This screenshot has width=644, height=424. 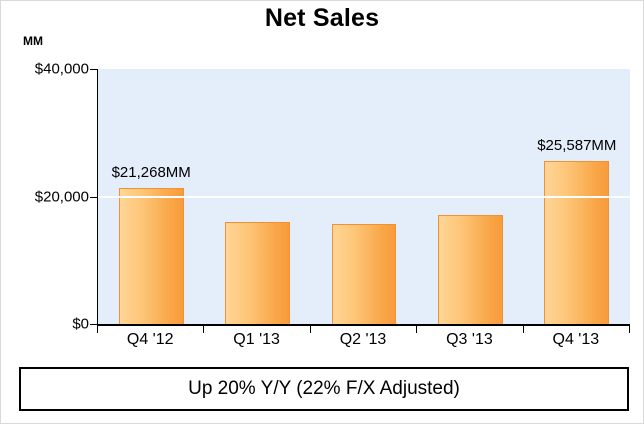 What do you see at coordinates (61, 196) in the screenshot?
I see `y-axis-tick-label: $20,000` at bounding box center [61, 196].